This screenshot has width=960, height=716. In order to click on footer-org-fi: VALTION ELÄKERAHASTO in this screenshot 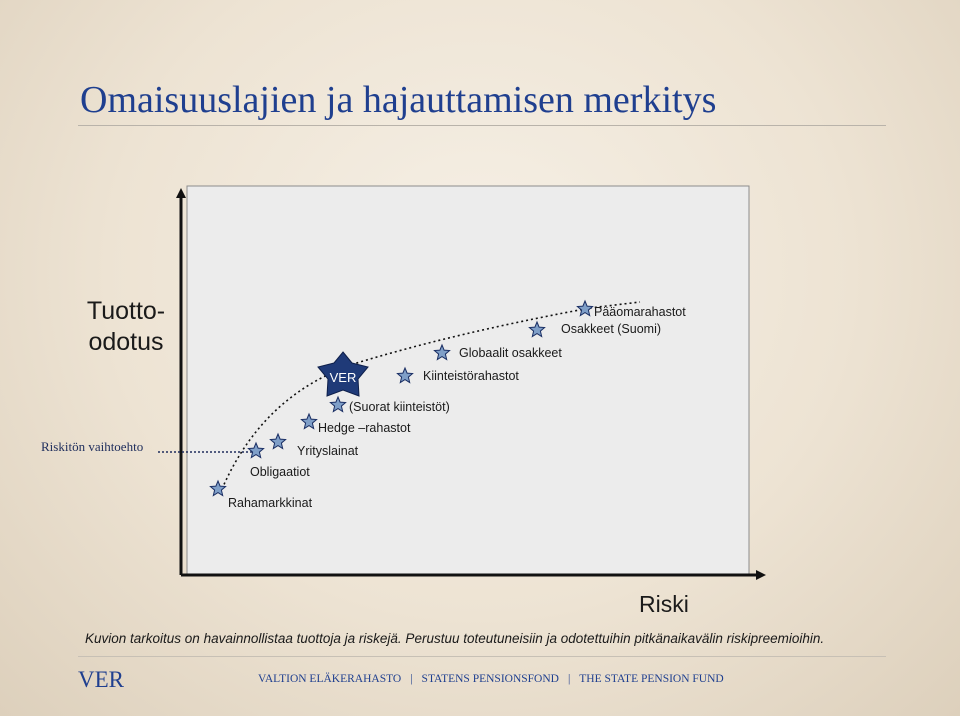, I will do `click(330, 679)`.